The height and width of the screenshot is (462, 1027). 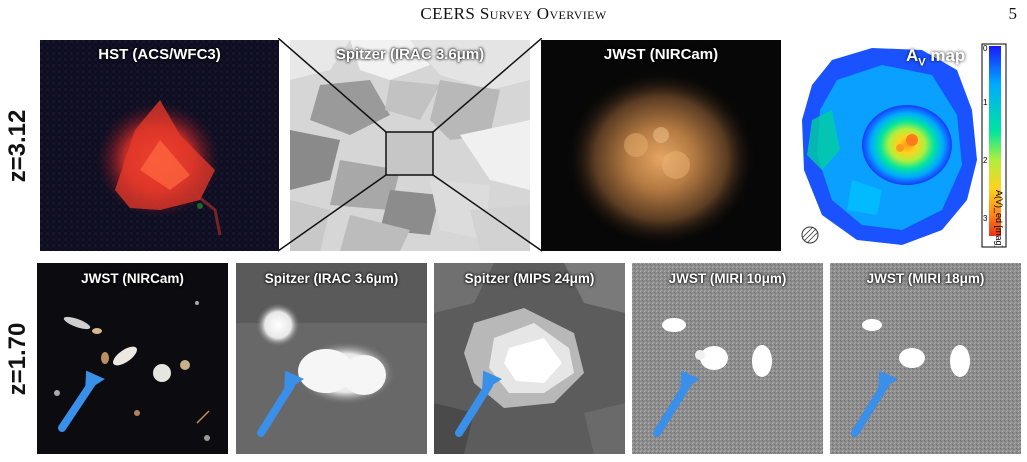 I want to click on spitzer-mips-bottom-image, so click(x=529, y=358).